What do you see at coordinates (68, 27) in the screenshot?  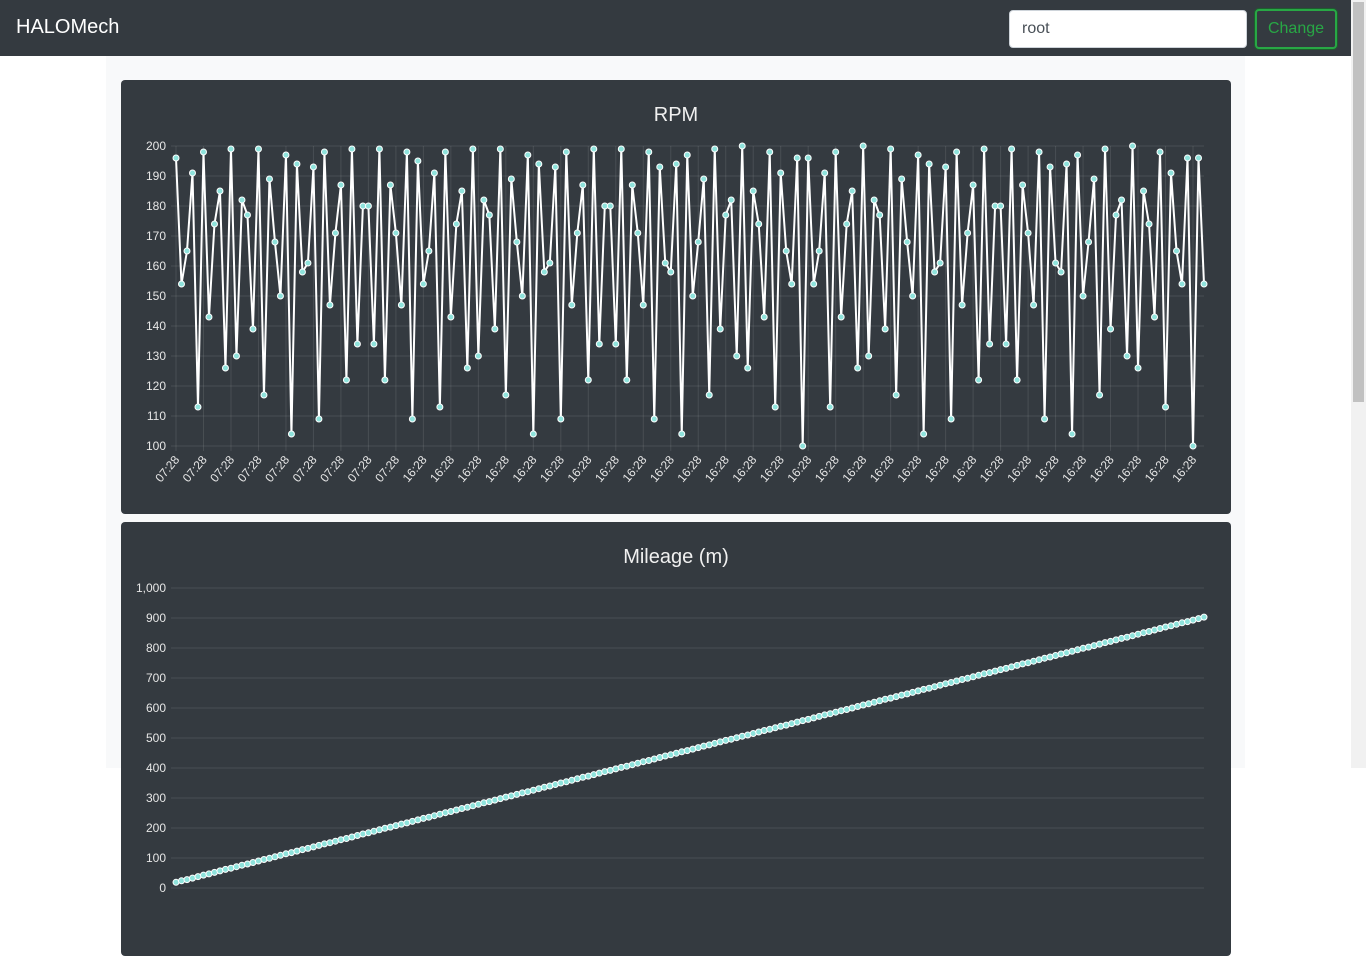 I see `brand: HALOMech` at bounding box center [68, 27].